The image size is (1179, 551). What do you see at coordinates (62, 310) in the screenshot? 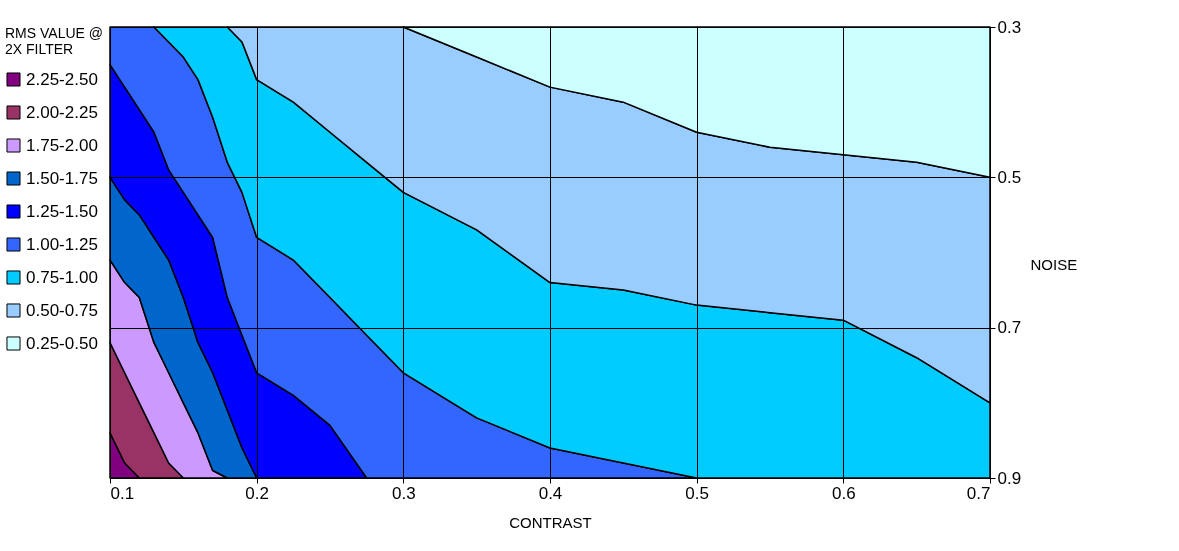
I see `legend-label: 0.50-0.75` at bounding box center [62, 310].